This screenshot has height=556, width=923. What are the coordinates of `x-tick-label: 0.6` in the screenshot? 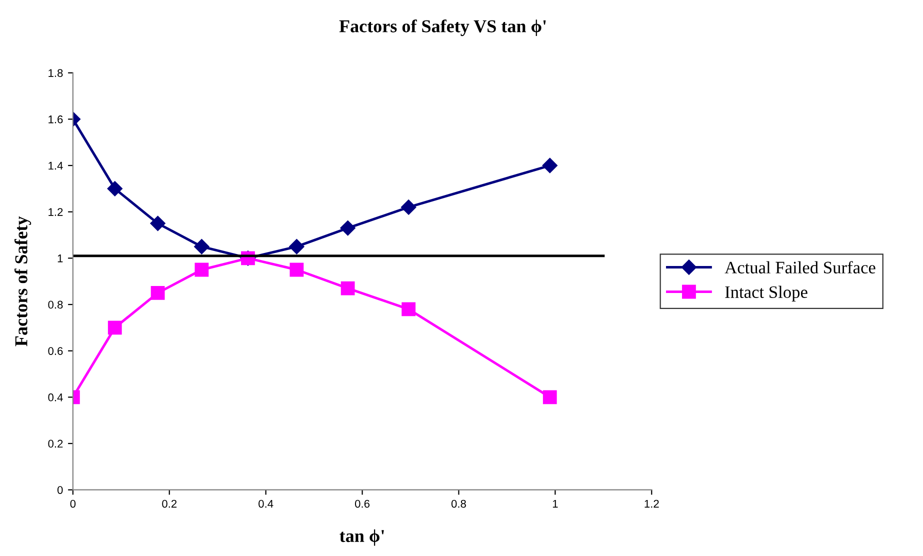 It's located at (362, 504).